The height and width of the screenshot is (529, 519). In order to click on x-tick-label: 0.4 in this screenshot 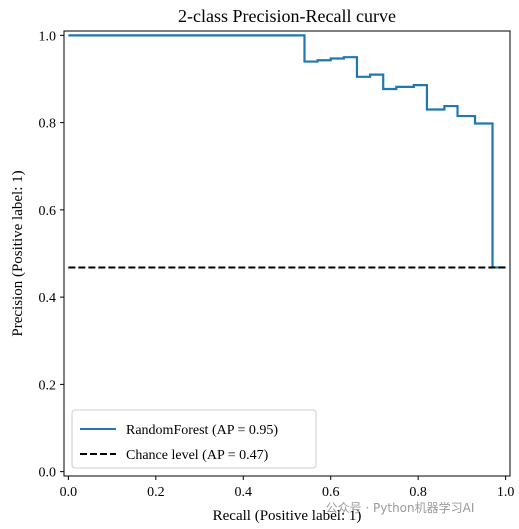, I will do `click(244, 492)`.